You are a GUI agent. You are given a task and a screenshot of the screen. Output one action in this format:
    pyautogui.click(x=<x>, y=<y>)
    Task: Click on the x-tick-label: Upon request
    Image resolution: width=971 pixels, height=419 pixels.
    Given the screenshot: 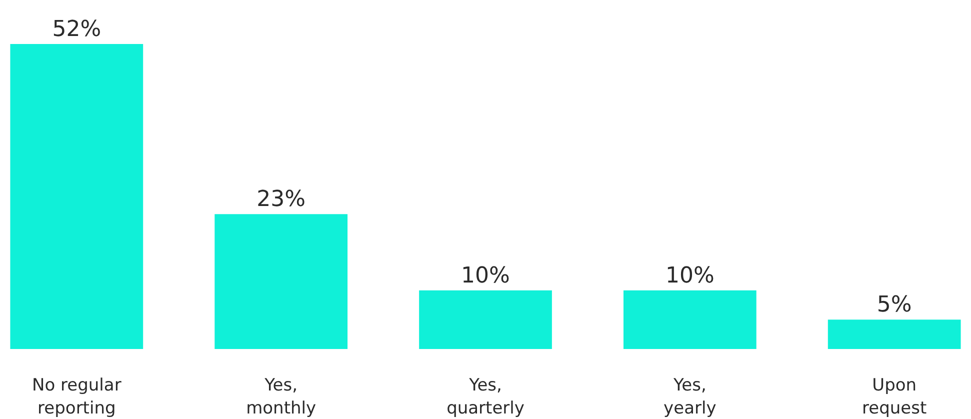 What is the action you would take?
    pyautogui.click(x=894, y=397)
    